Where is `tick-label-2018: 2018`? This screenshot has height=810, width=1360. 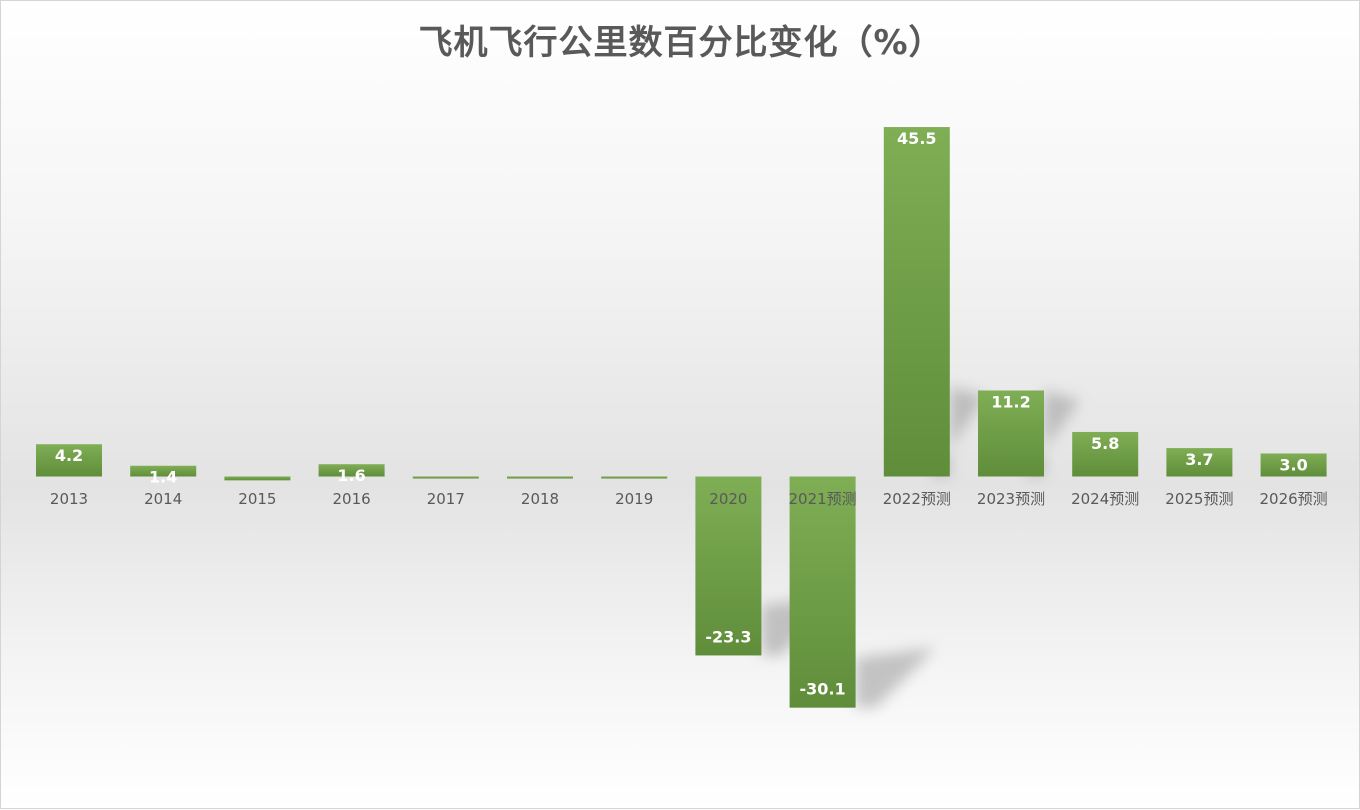
tick-label-2018: 2018 is located at coordinates (540, 499).